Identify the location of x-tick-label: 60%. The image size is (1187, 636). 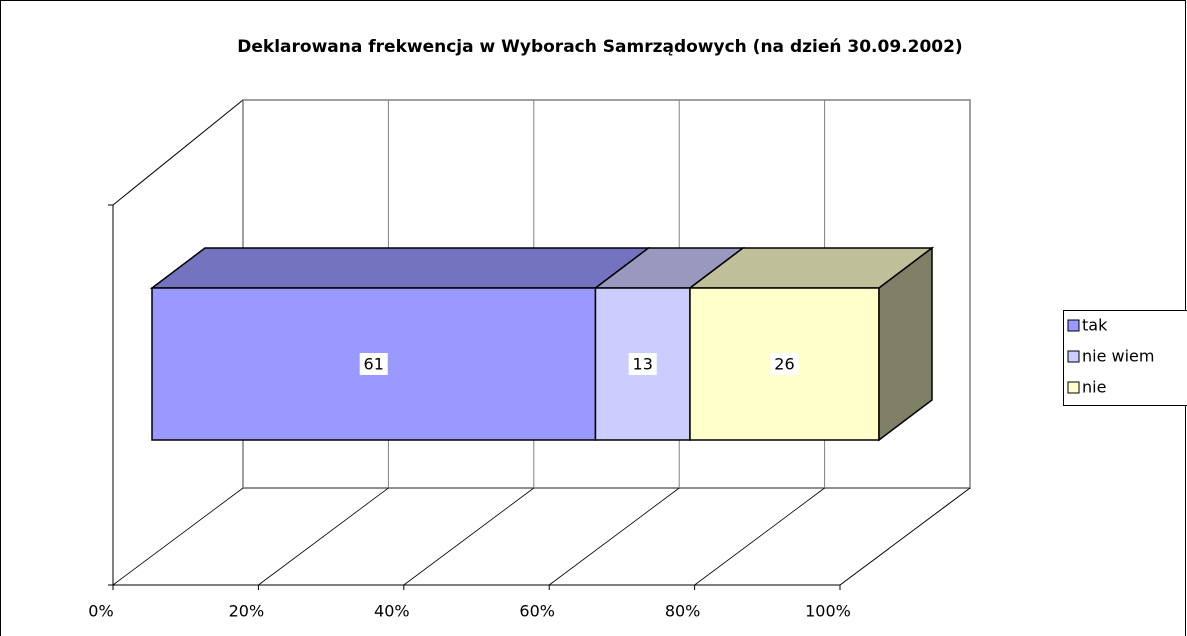
(537, 611).